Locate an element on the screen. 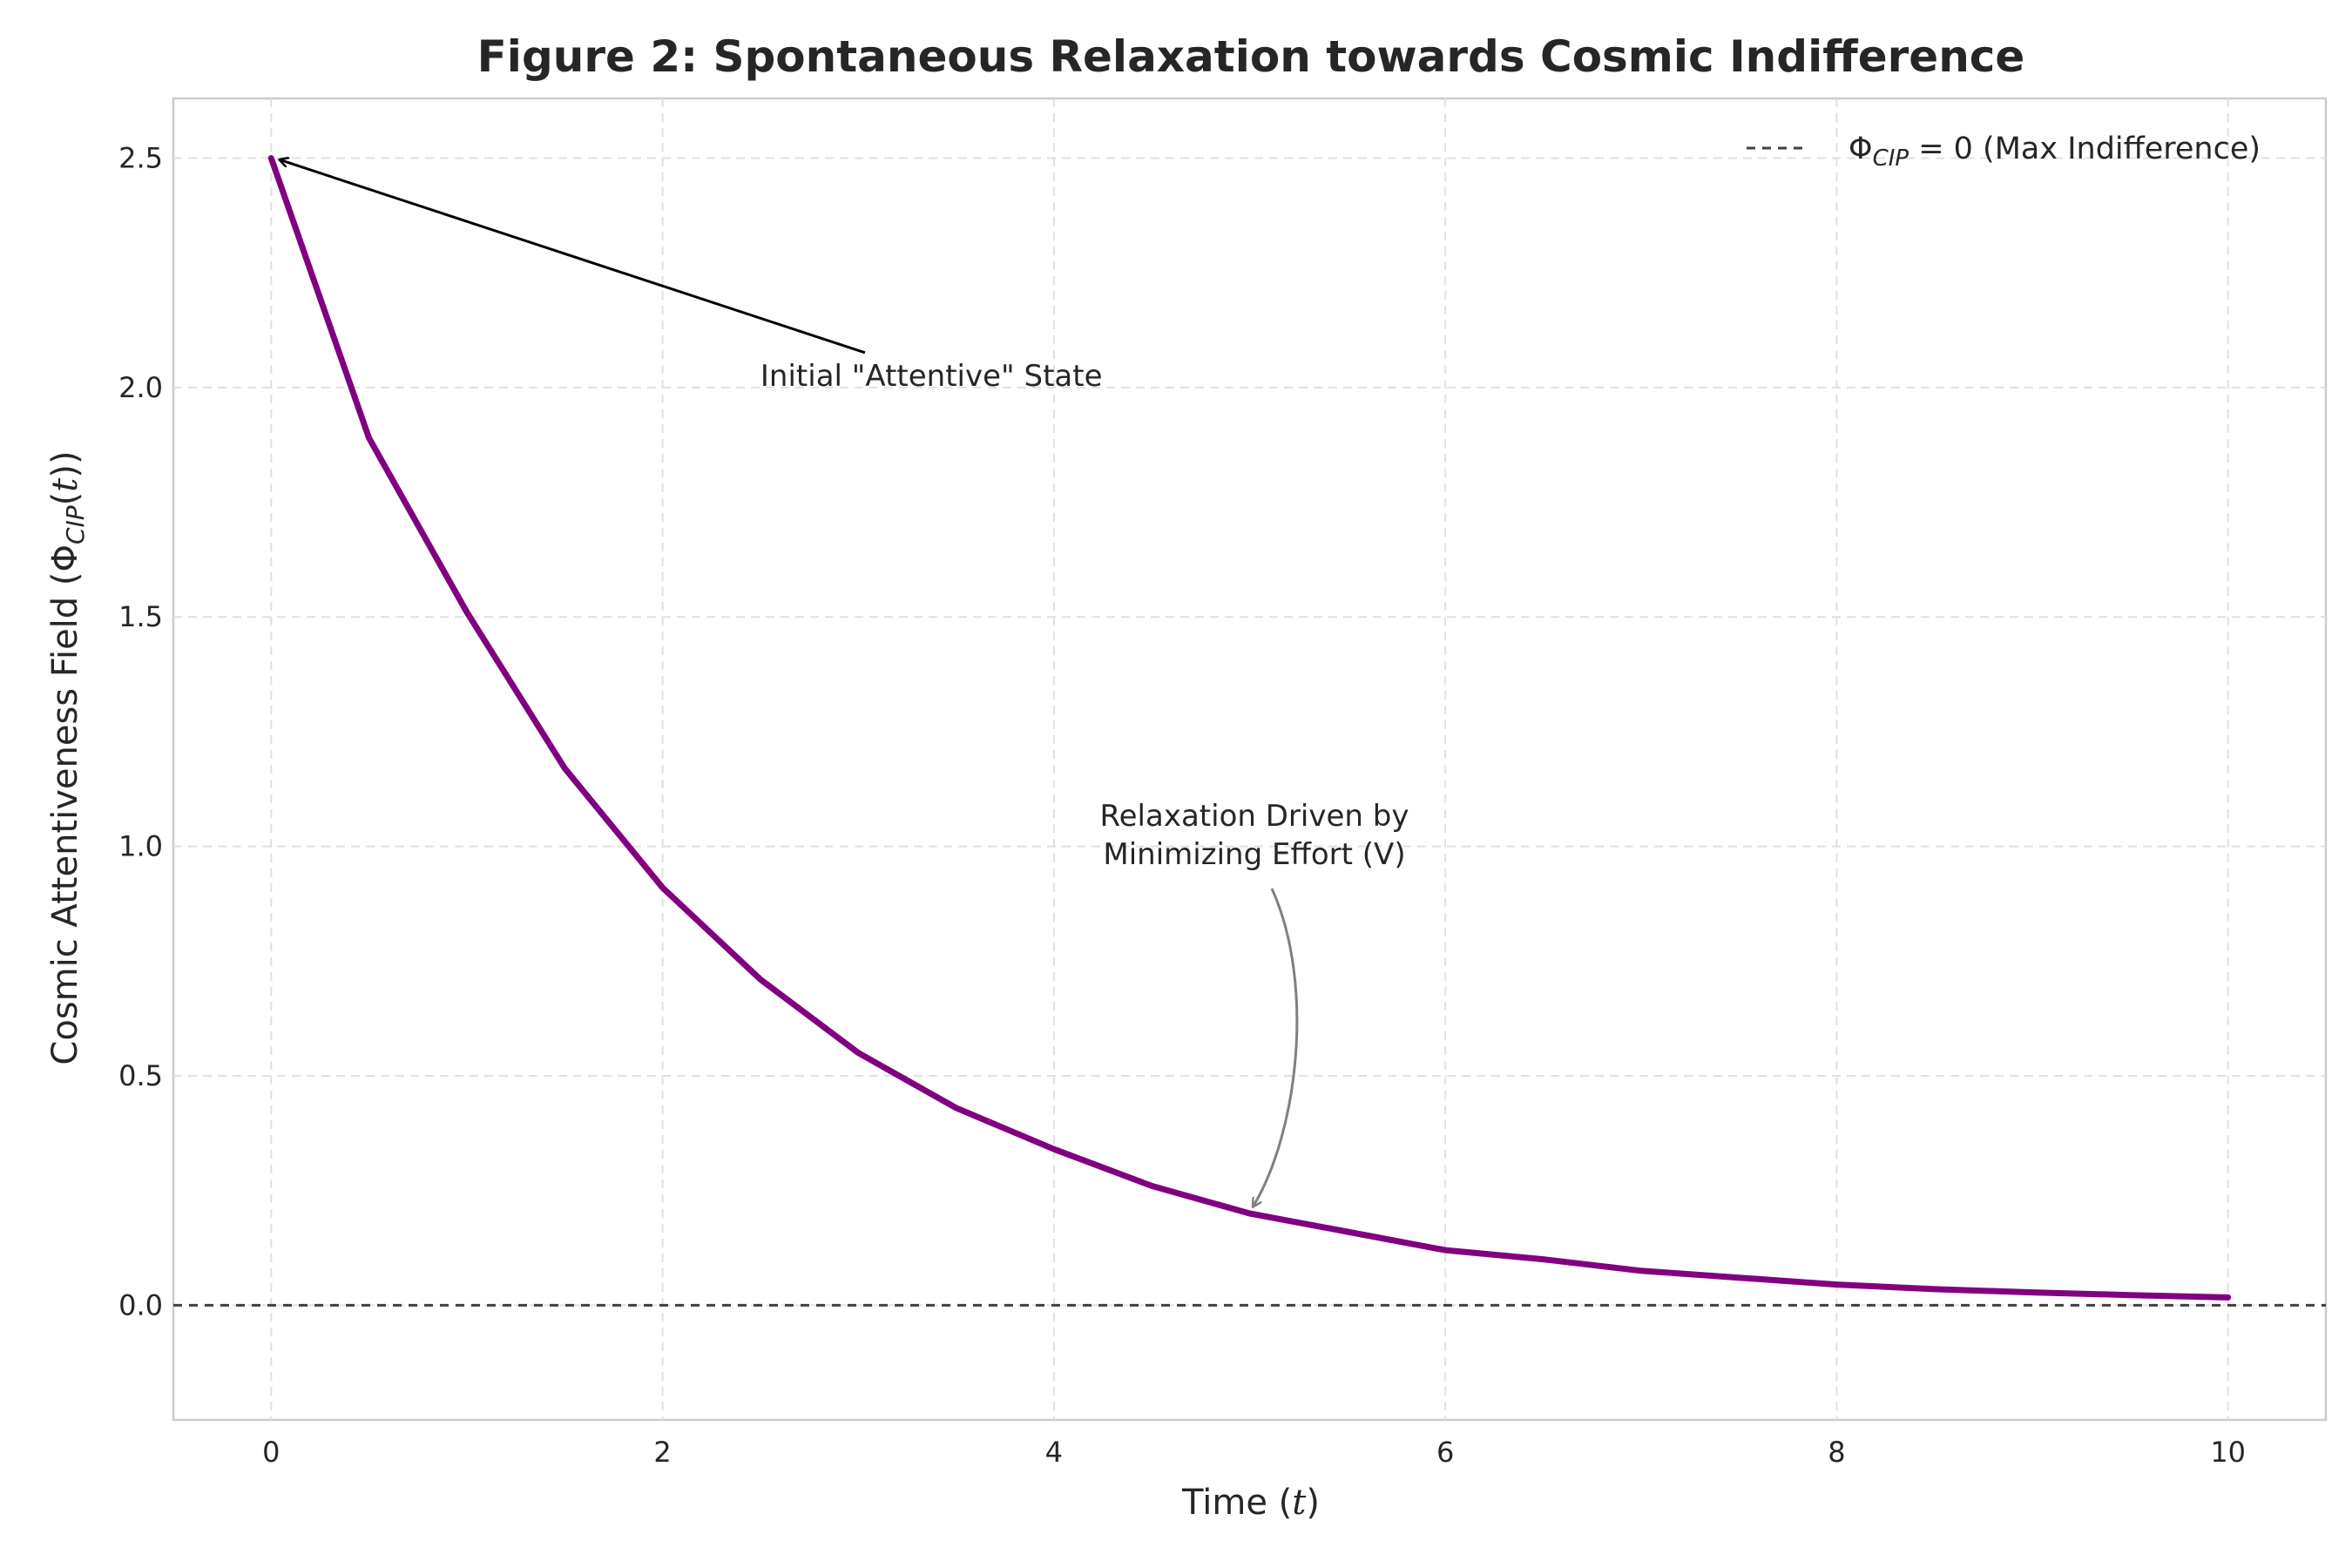  x-tick-label: 8 is located at coordinates (1836, 1452).